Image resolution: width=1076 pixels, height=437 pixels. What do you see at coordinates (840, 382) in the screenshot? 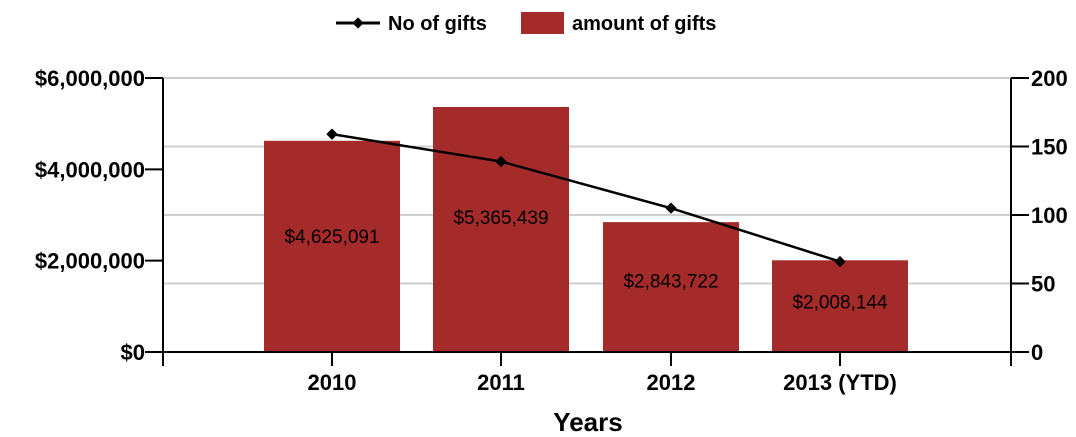
I see `x-tick-label: 2013 (YTD)` at bounding box center [840, 382].